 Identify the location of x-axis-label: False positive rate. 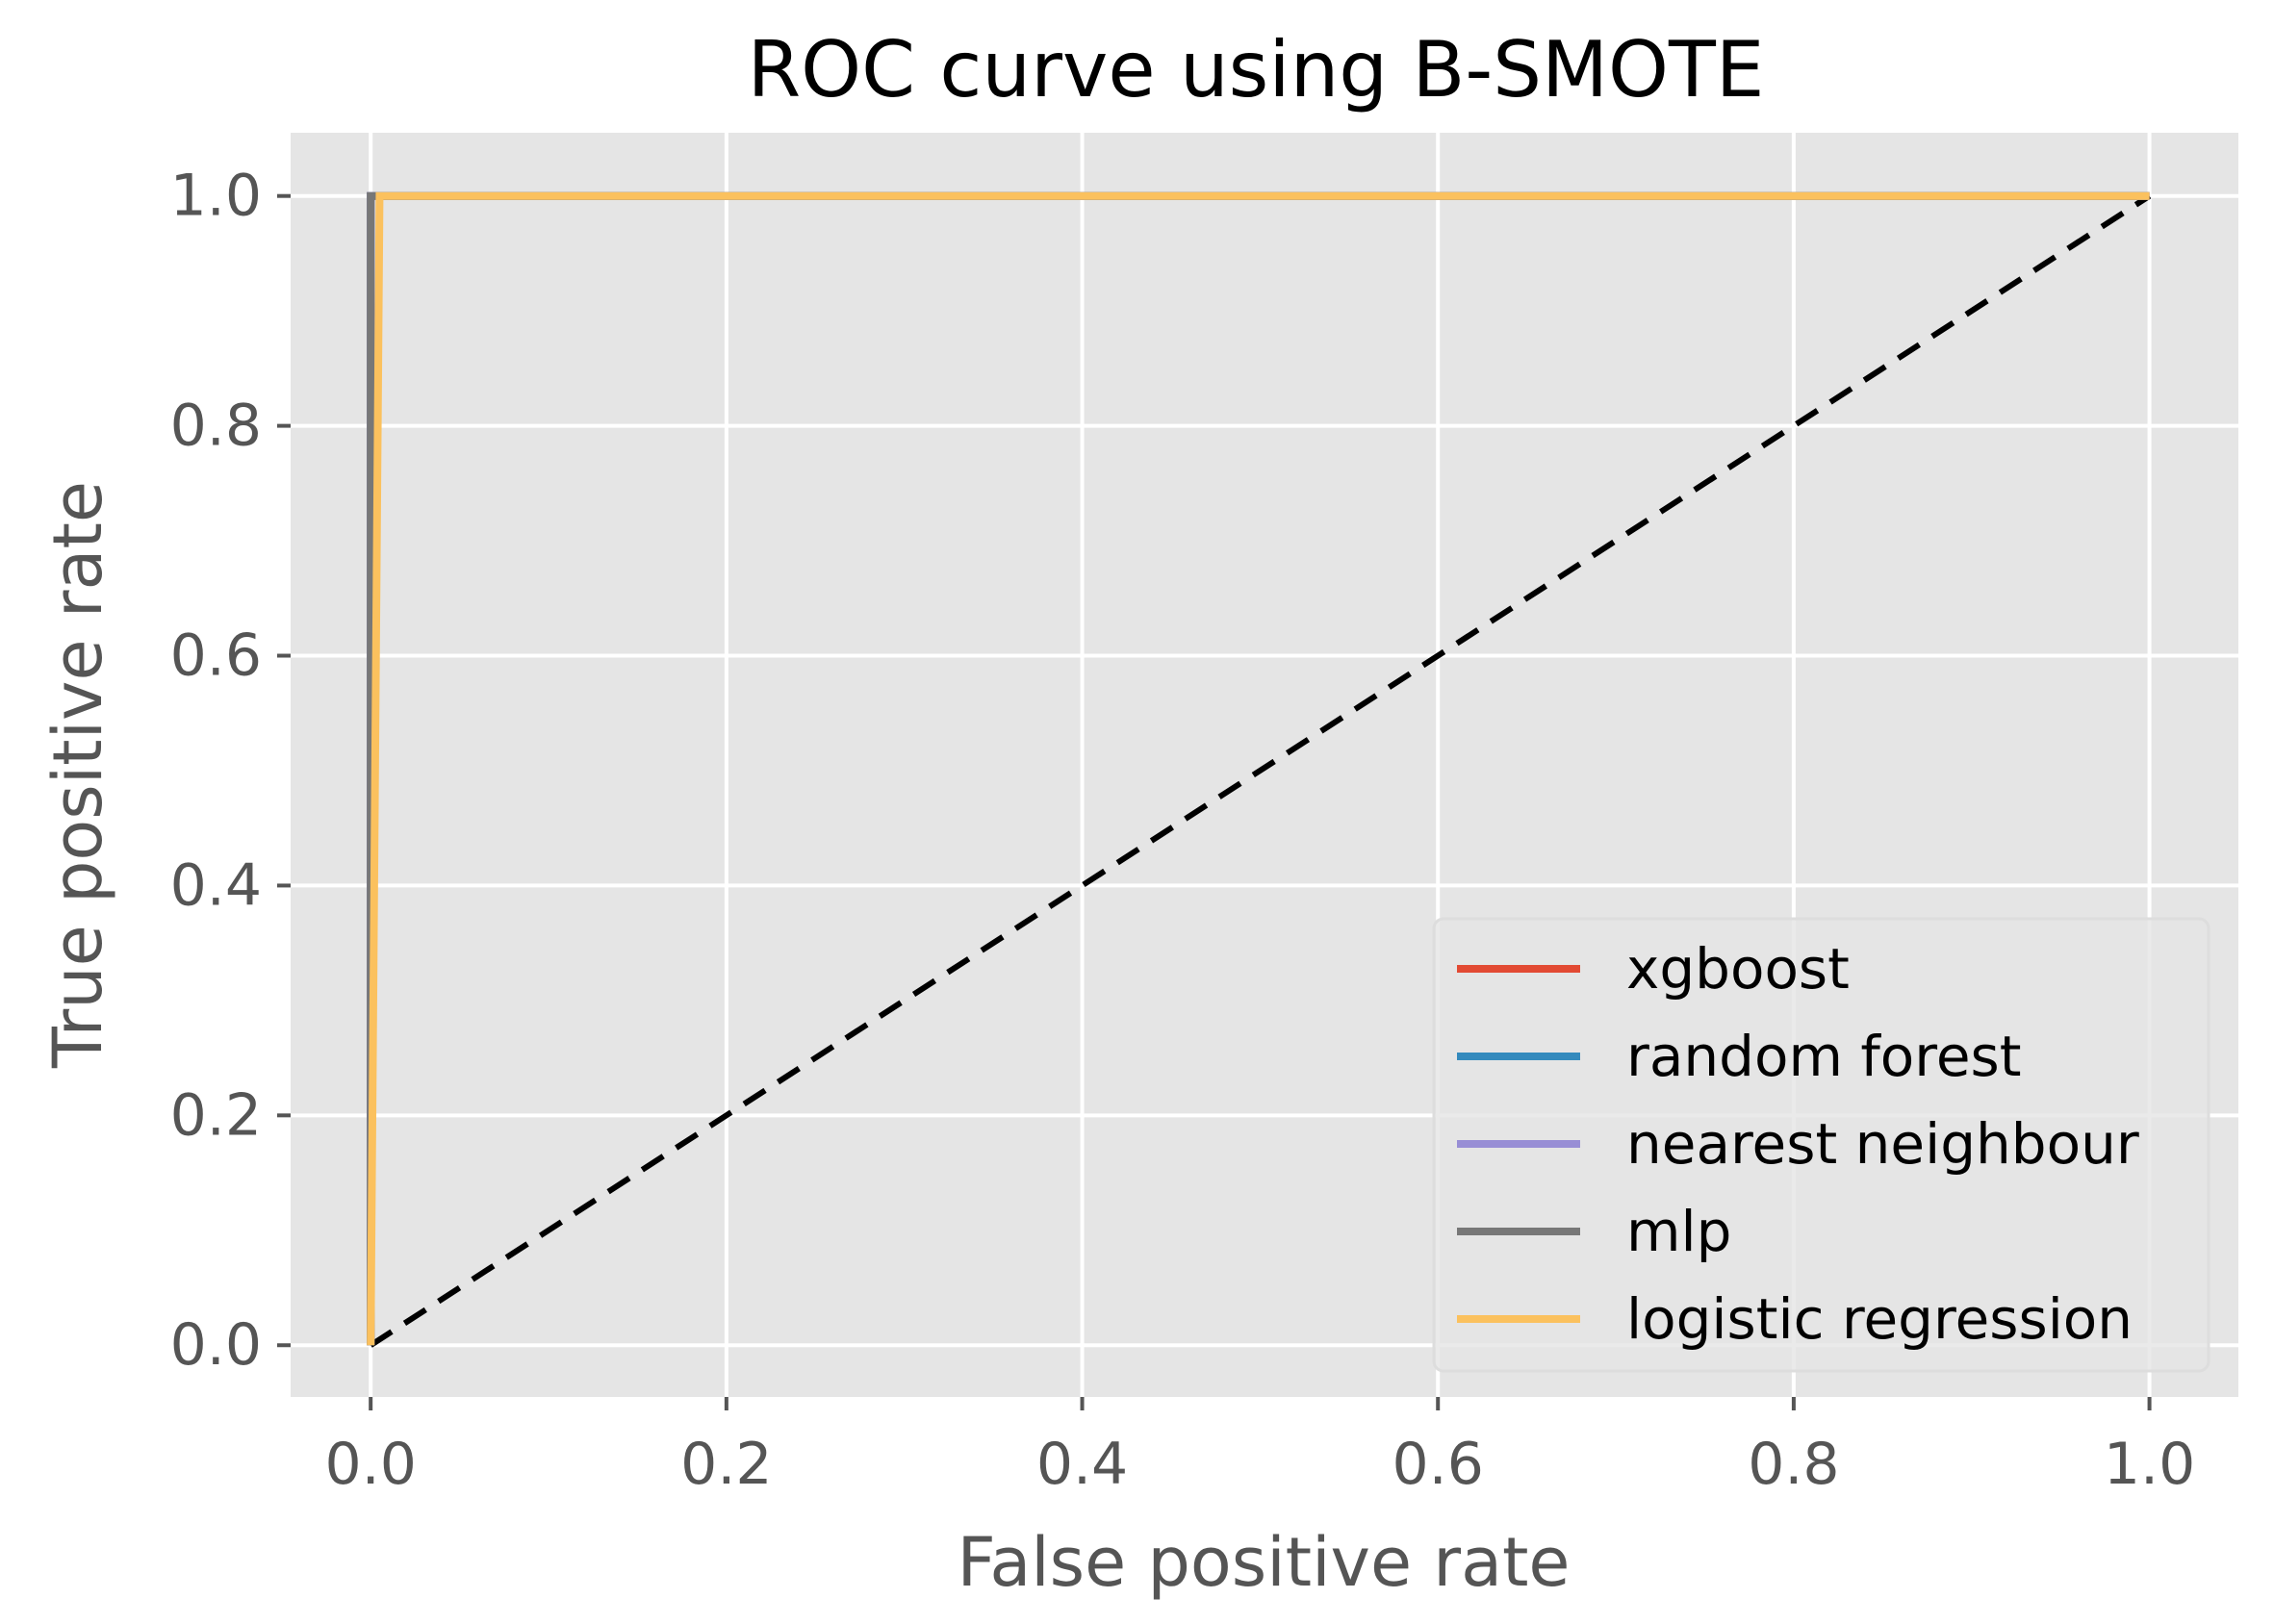
(1264, 1563).